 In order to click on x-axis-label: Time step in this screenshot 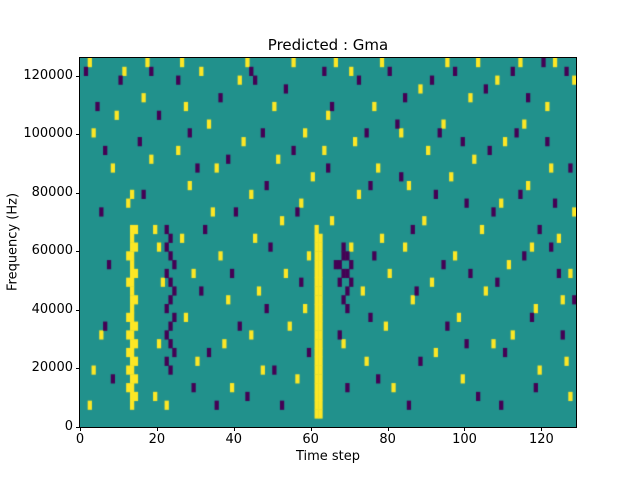, I will do `click(328, 456)`.